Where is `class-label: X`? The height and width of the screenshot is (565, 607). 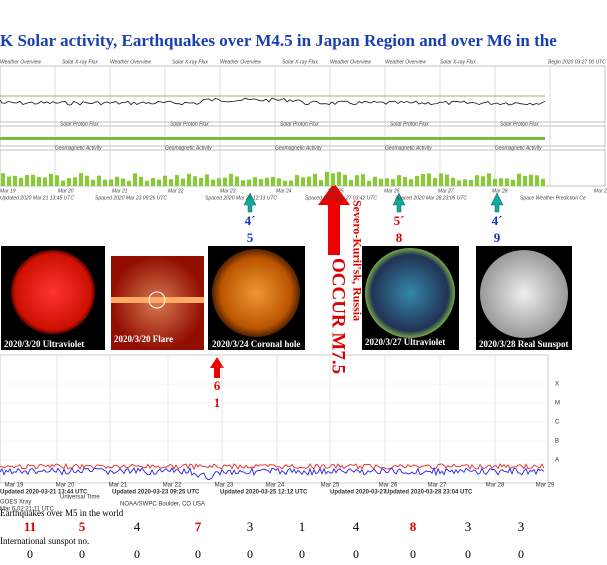
class-label: X is located at coordinates (557, 385).